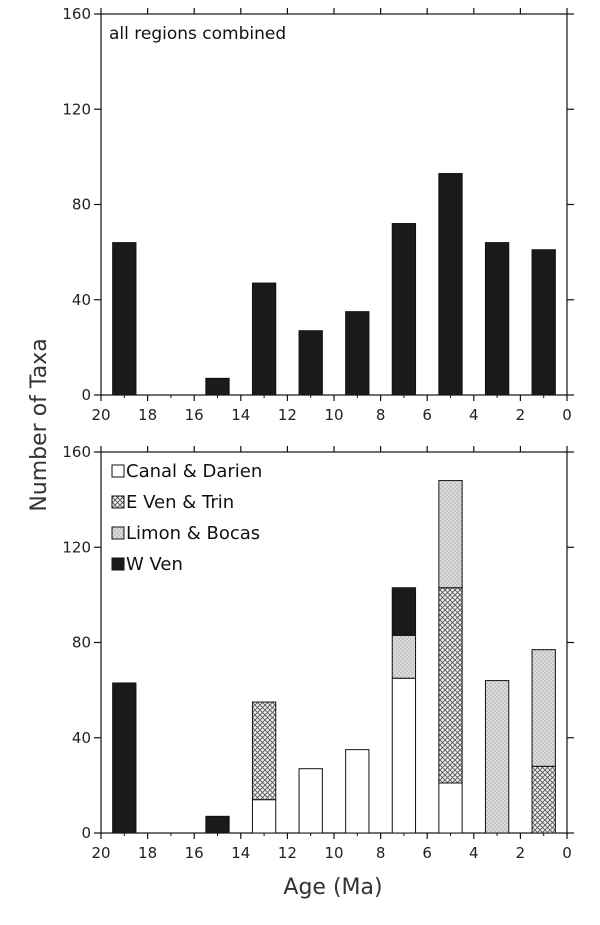 This screenshot has height=925, width=600. I want to click on bar-canal-and-darien-5ma, so click(450, 808).